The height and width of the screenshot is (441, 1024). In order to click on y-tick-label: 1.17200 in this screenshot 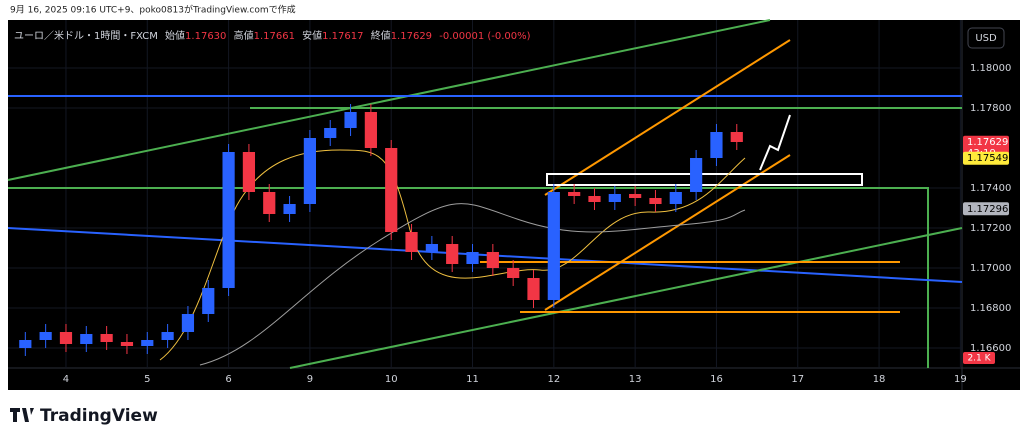, I will do `click(990, 228)`.